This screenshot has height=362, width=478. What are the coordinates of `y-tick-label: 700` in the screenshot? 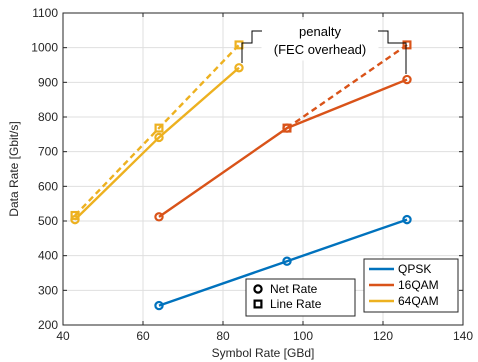 It's located at (48, 152).